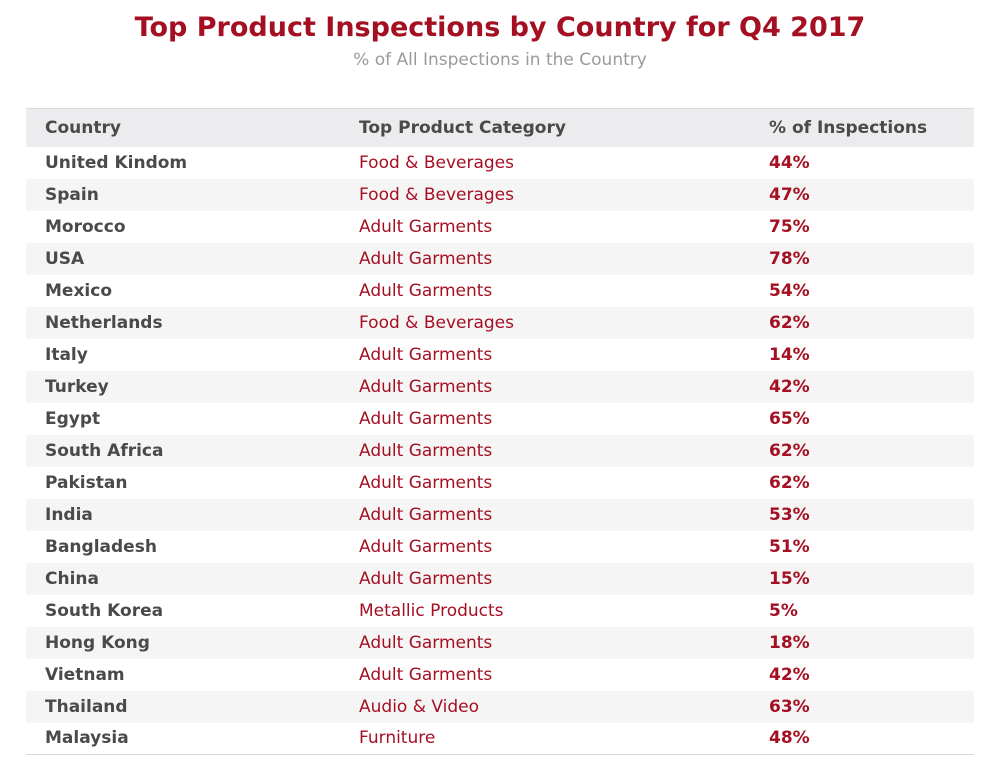 Image resolution: width=1000 pixels, height=774 pixels. I want to click on category-cell: Metallic Products, so click(431, 610).